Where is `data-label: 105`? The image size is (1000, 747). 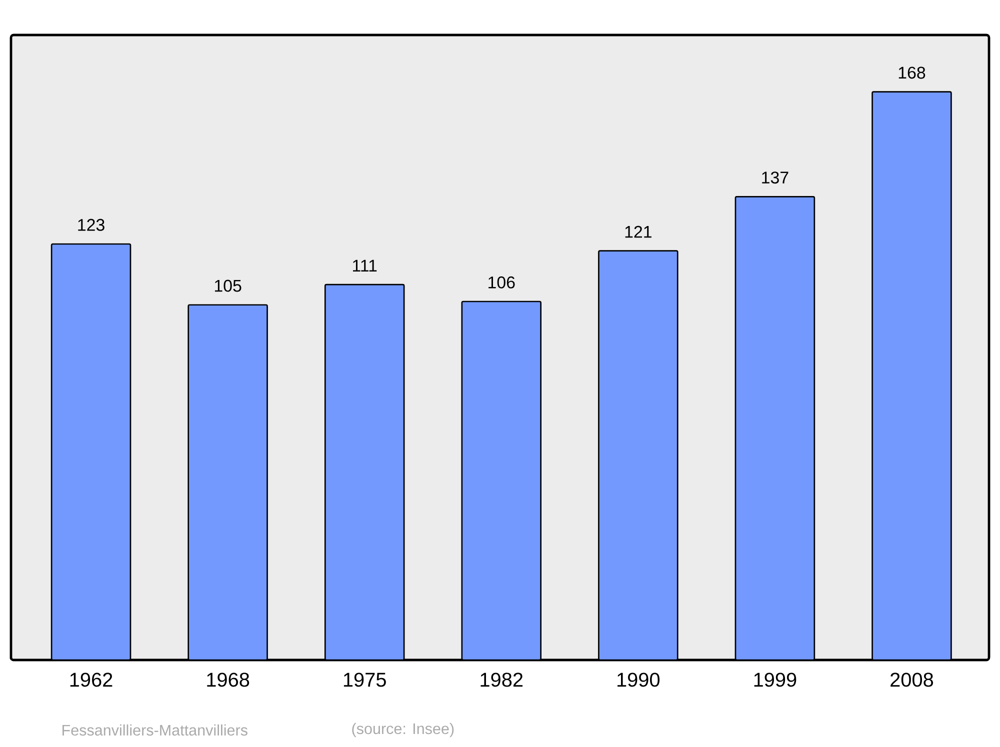
data-label: 105 is located at coordinates (228, 286).